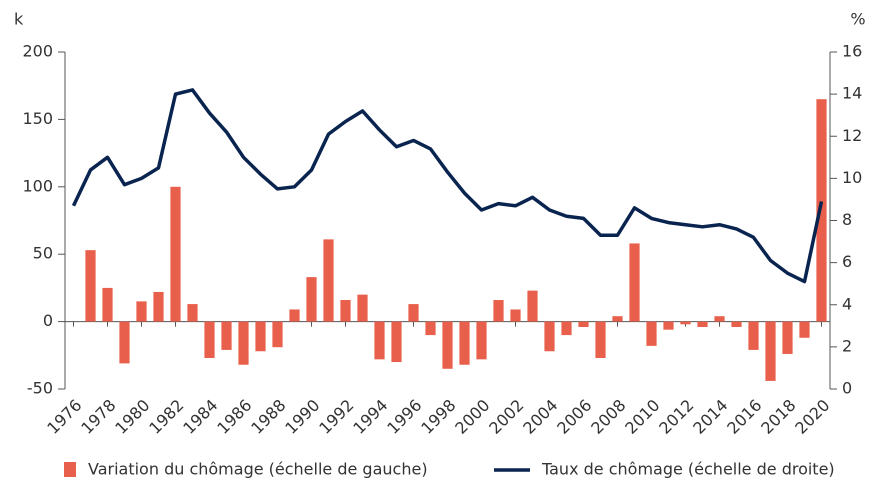 The image size is (876, 484). Describe the element at coordinates (302, 417) in the screenshot. I see `x-tick-label: 1990` at that location.